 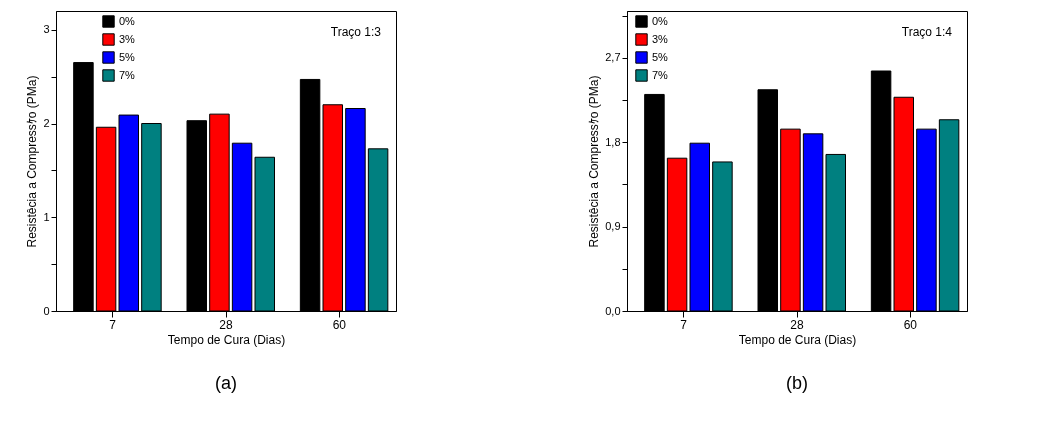 What do you see at coordinates (46, 29) in the screenshot?
I see `y-tick-label: 3` at bounding box center [46, 29].